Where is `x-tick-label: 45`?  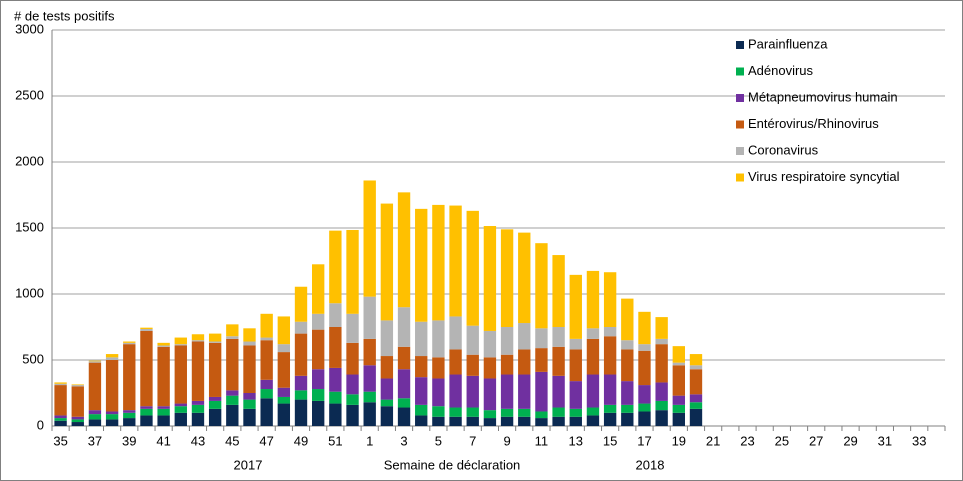
x-tick-label: 45 is located at coordinates (232, 440).